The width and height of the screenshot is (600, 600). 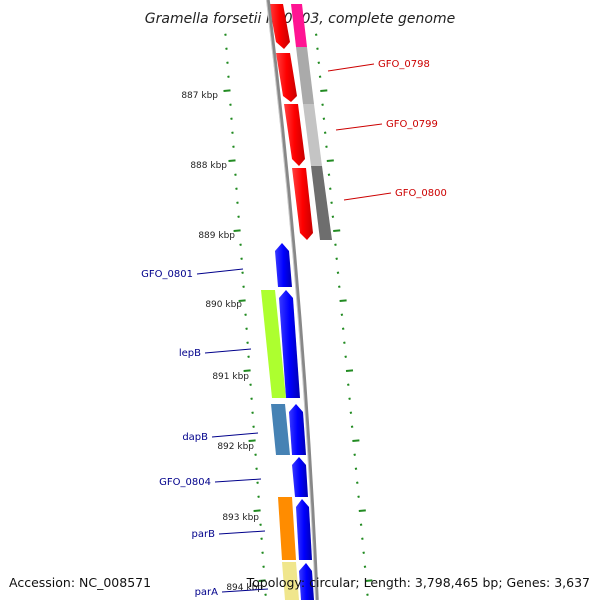 I want to click on gene-arrow-gfo0804, so click(x=300, y=477).